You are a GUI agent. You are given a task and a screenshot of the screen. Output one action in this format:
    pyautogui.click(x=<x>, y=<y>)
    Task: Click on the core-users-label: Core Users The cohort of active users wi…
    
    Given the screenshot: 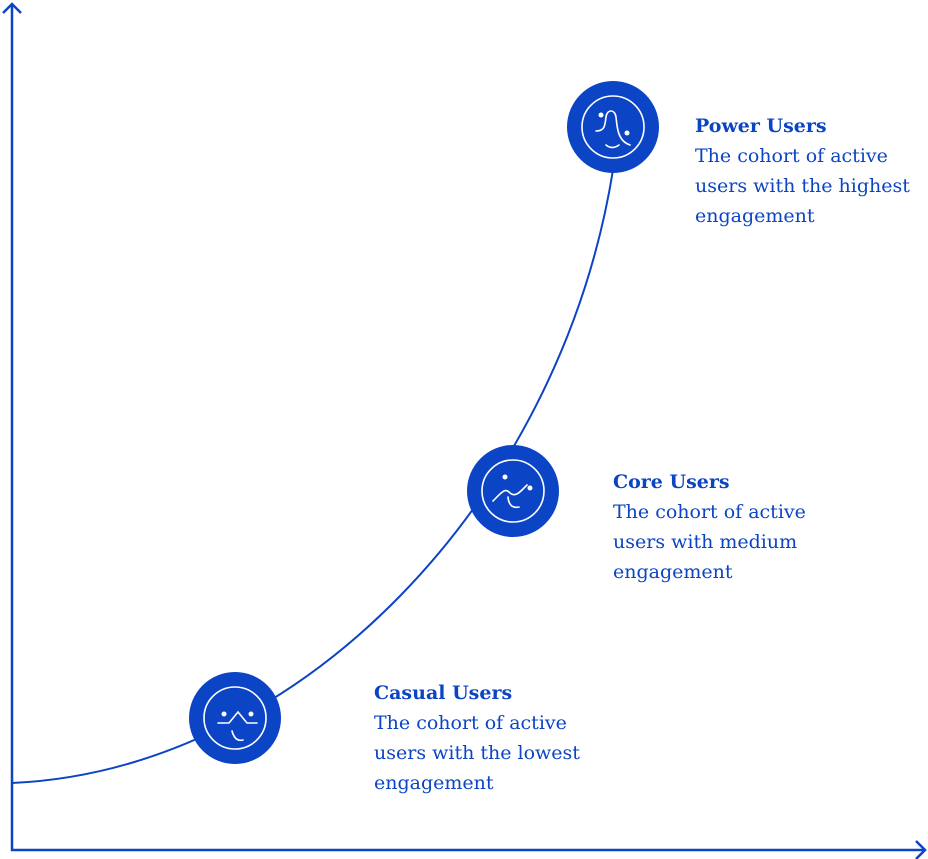 What is the action you would take?
    pyautogui.click(x=723, y=527)
    